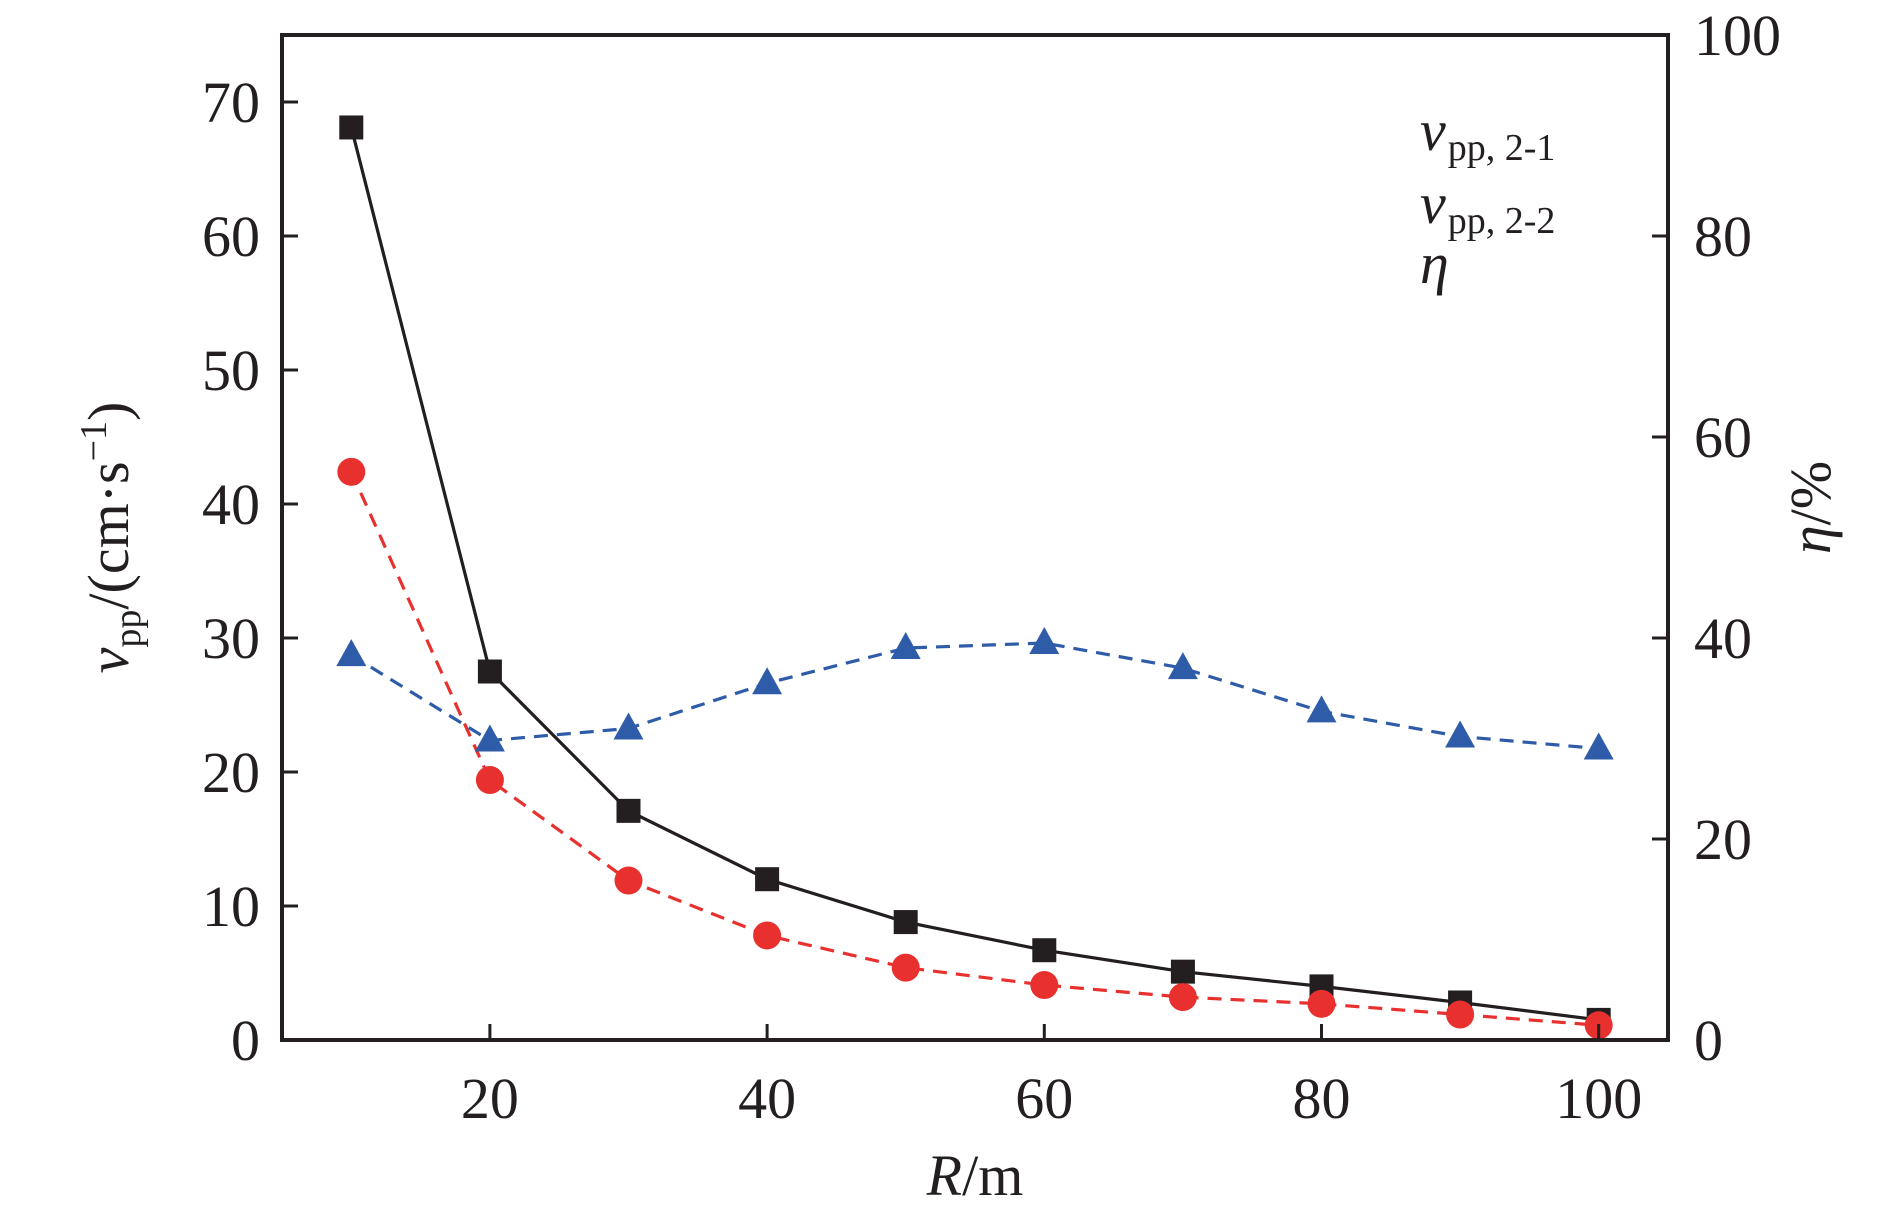 This screenshot has height=1211, width=1890. Describe the element at coordinates (231, 102) in the screenshot. I see `y-left-tick-label: 70` at that location.